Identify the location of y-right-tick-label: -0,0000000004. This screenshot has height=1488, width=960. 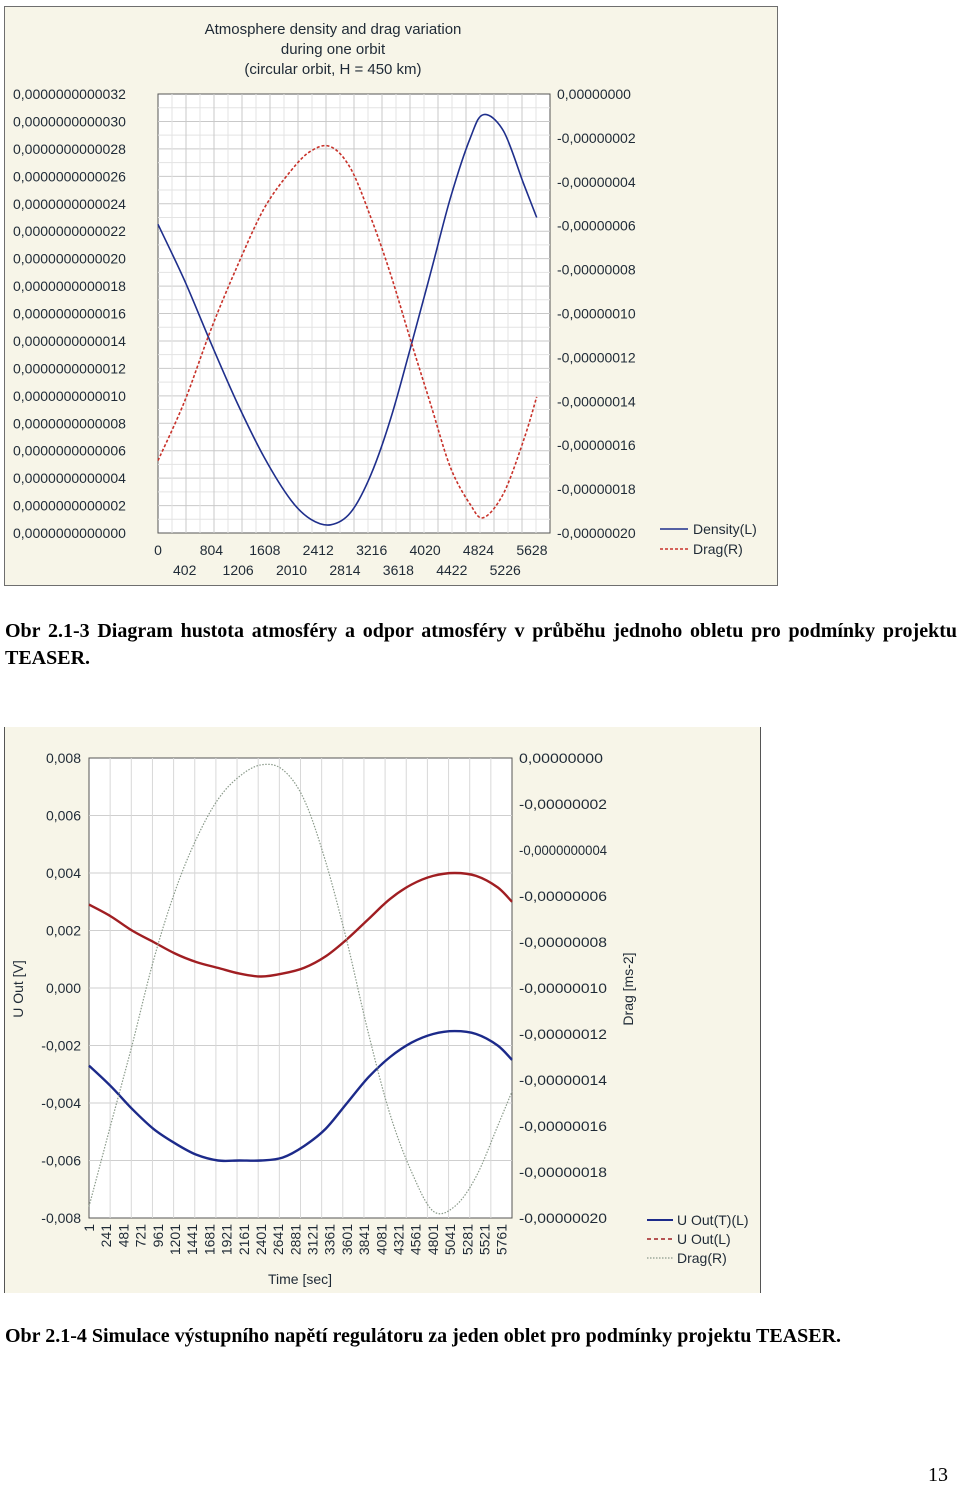
(563, 850).